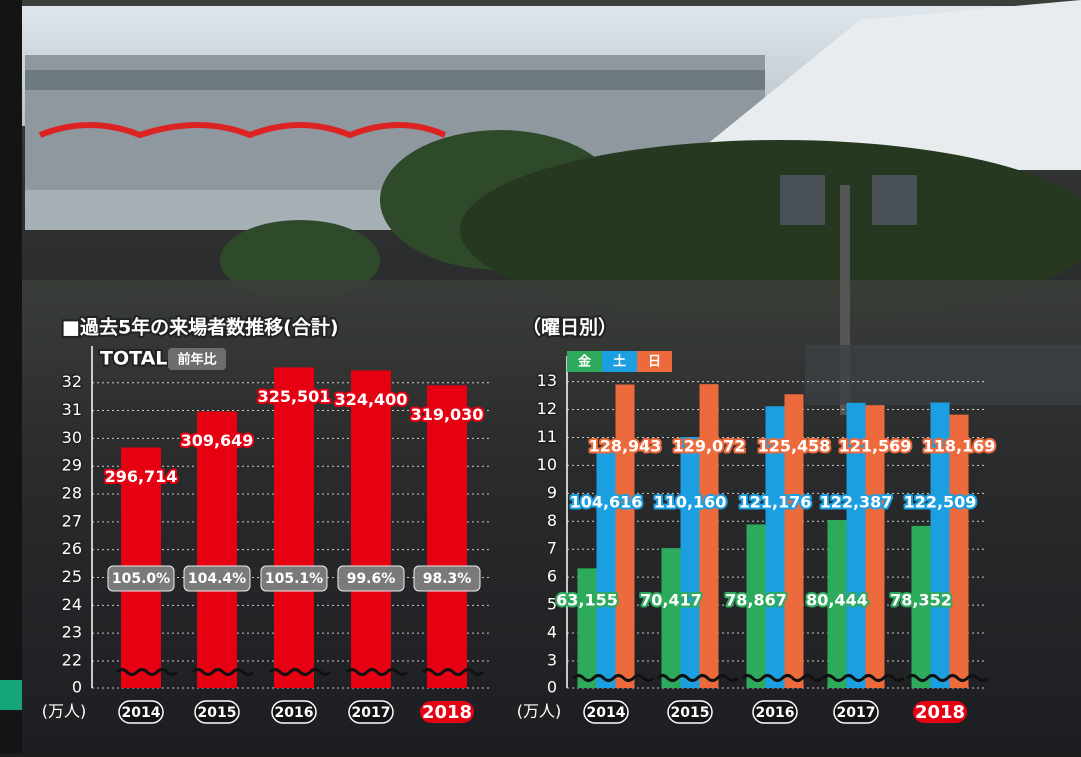  What do you see at coordinates (606, 502) in the screenshot?
I see `value-label: 104,616` at bounding box center [606, 502].